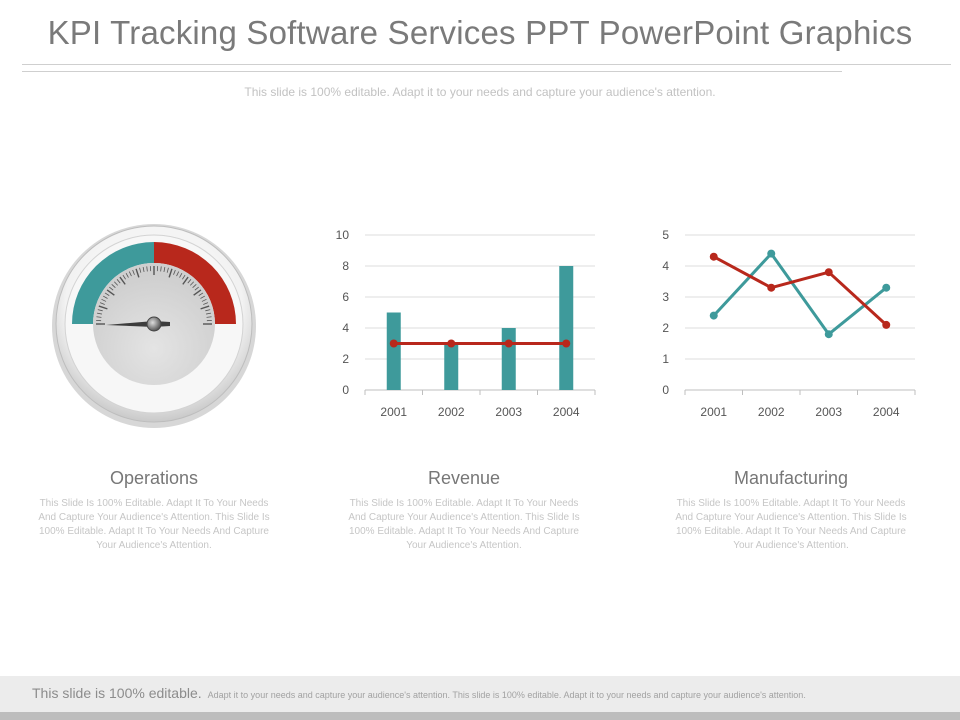 The width and height of the screenshot is (960, 720). I want to click on manufacturing-chart: 0 1 2 3 4 5 2001 2002 2003 2004, so click(789, 323).